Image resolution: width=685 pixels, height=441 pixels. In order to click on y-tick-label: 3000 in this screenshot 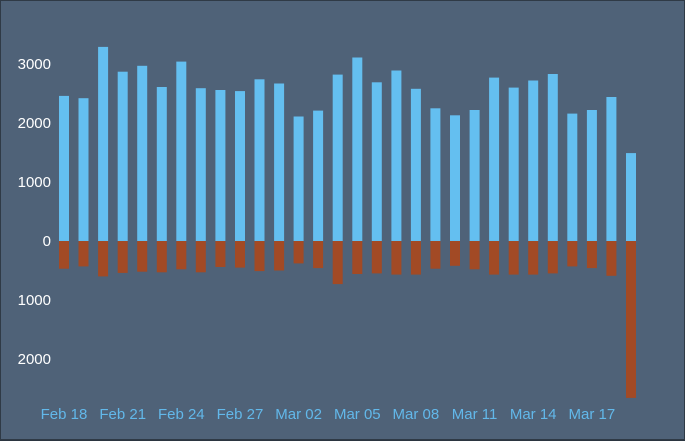, I will do `click(34, 64)`.